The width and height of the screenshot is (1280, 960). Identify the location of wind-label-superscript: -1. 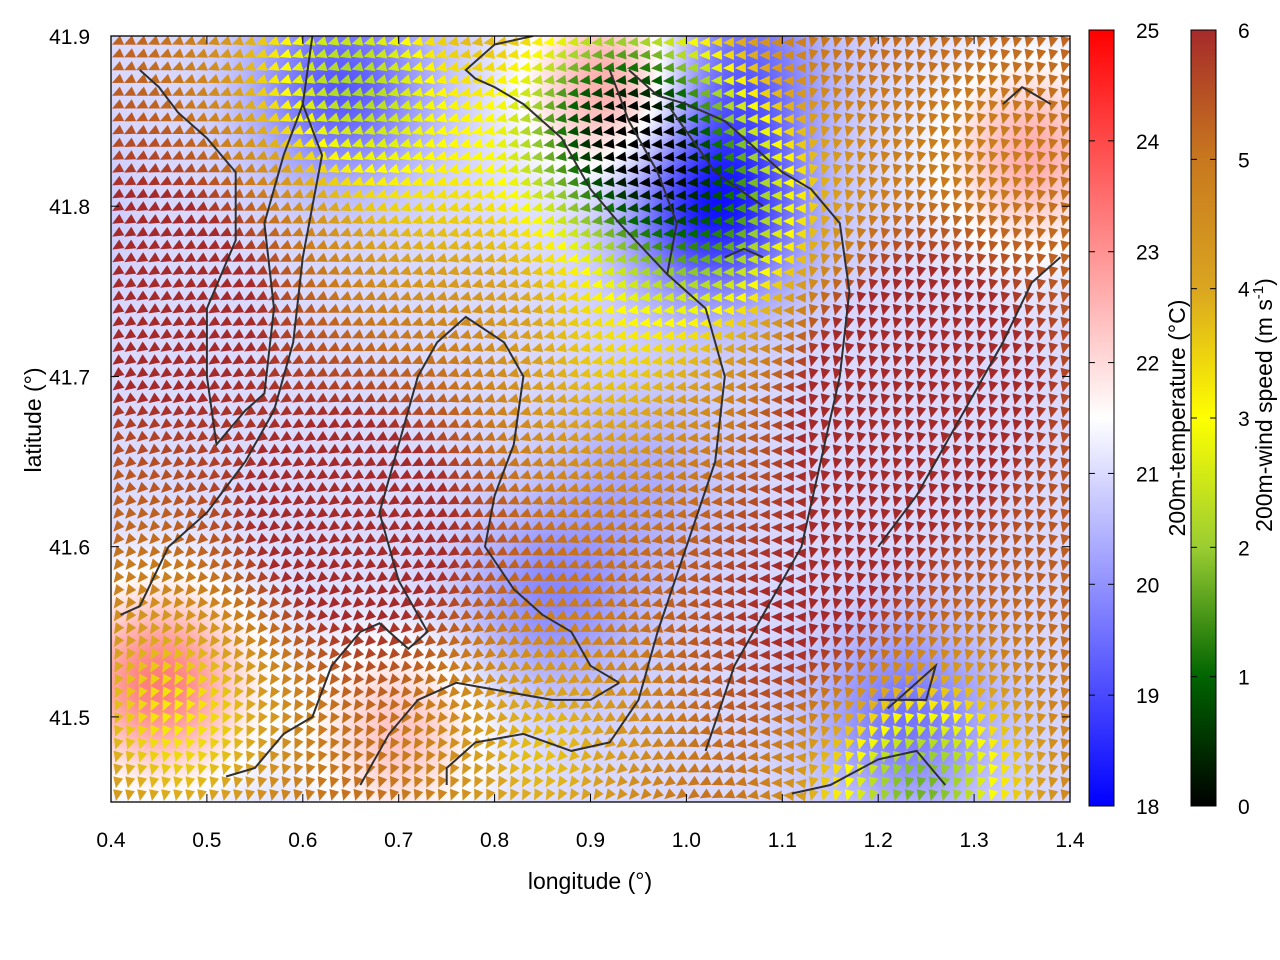
(1258, 292).